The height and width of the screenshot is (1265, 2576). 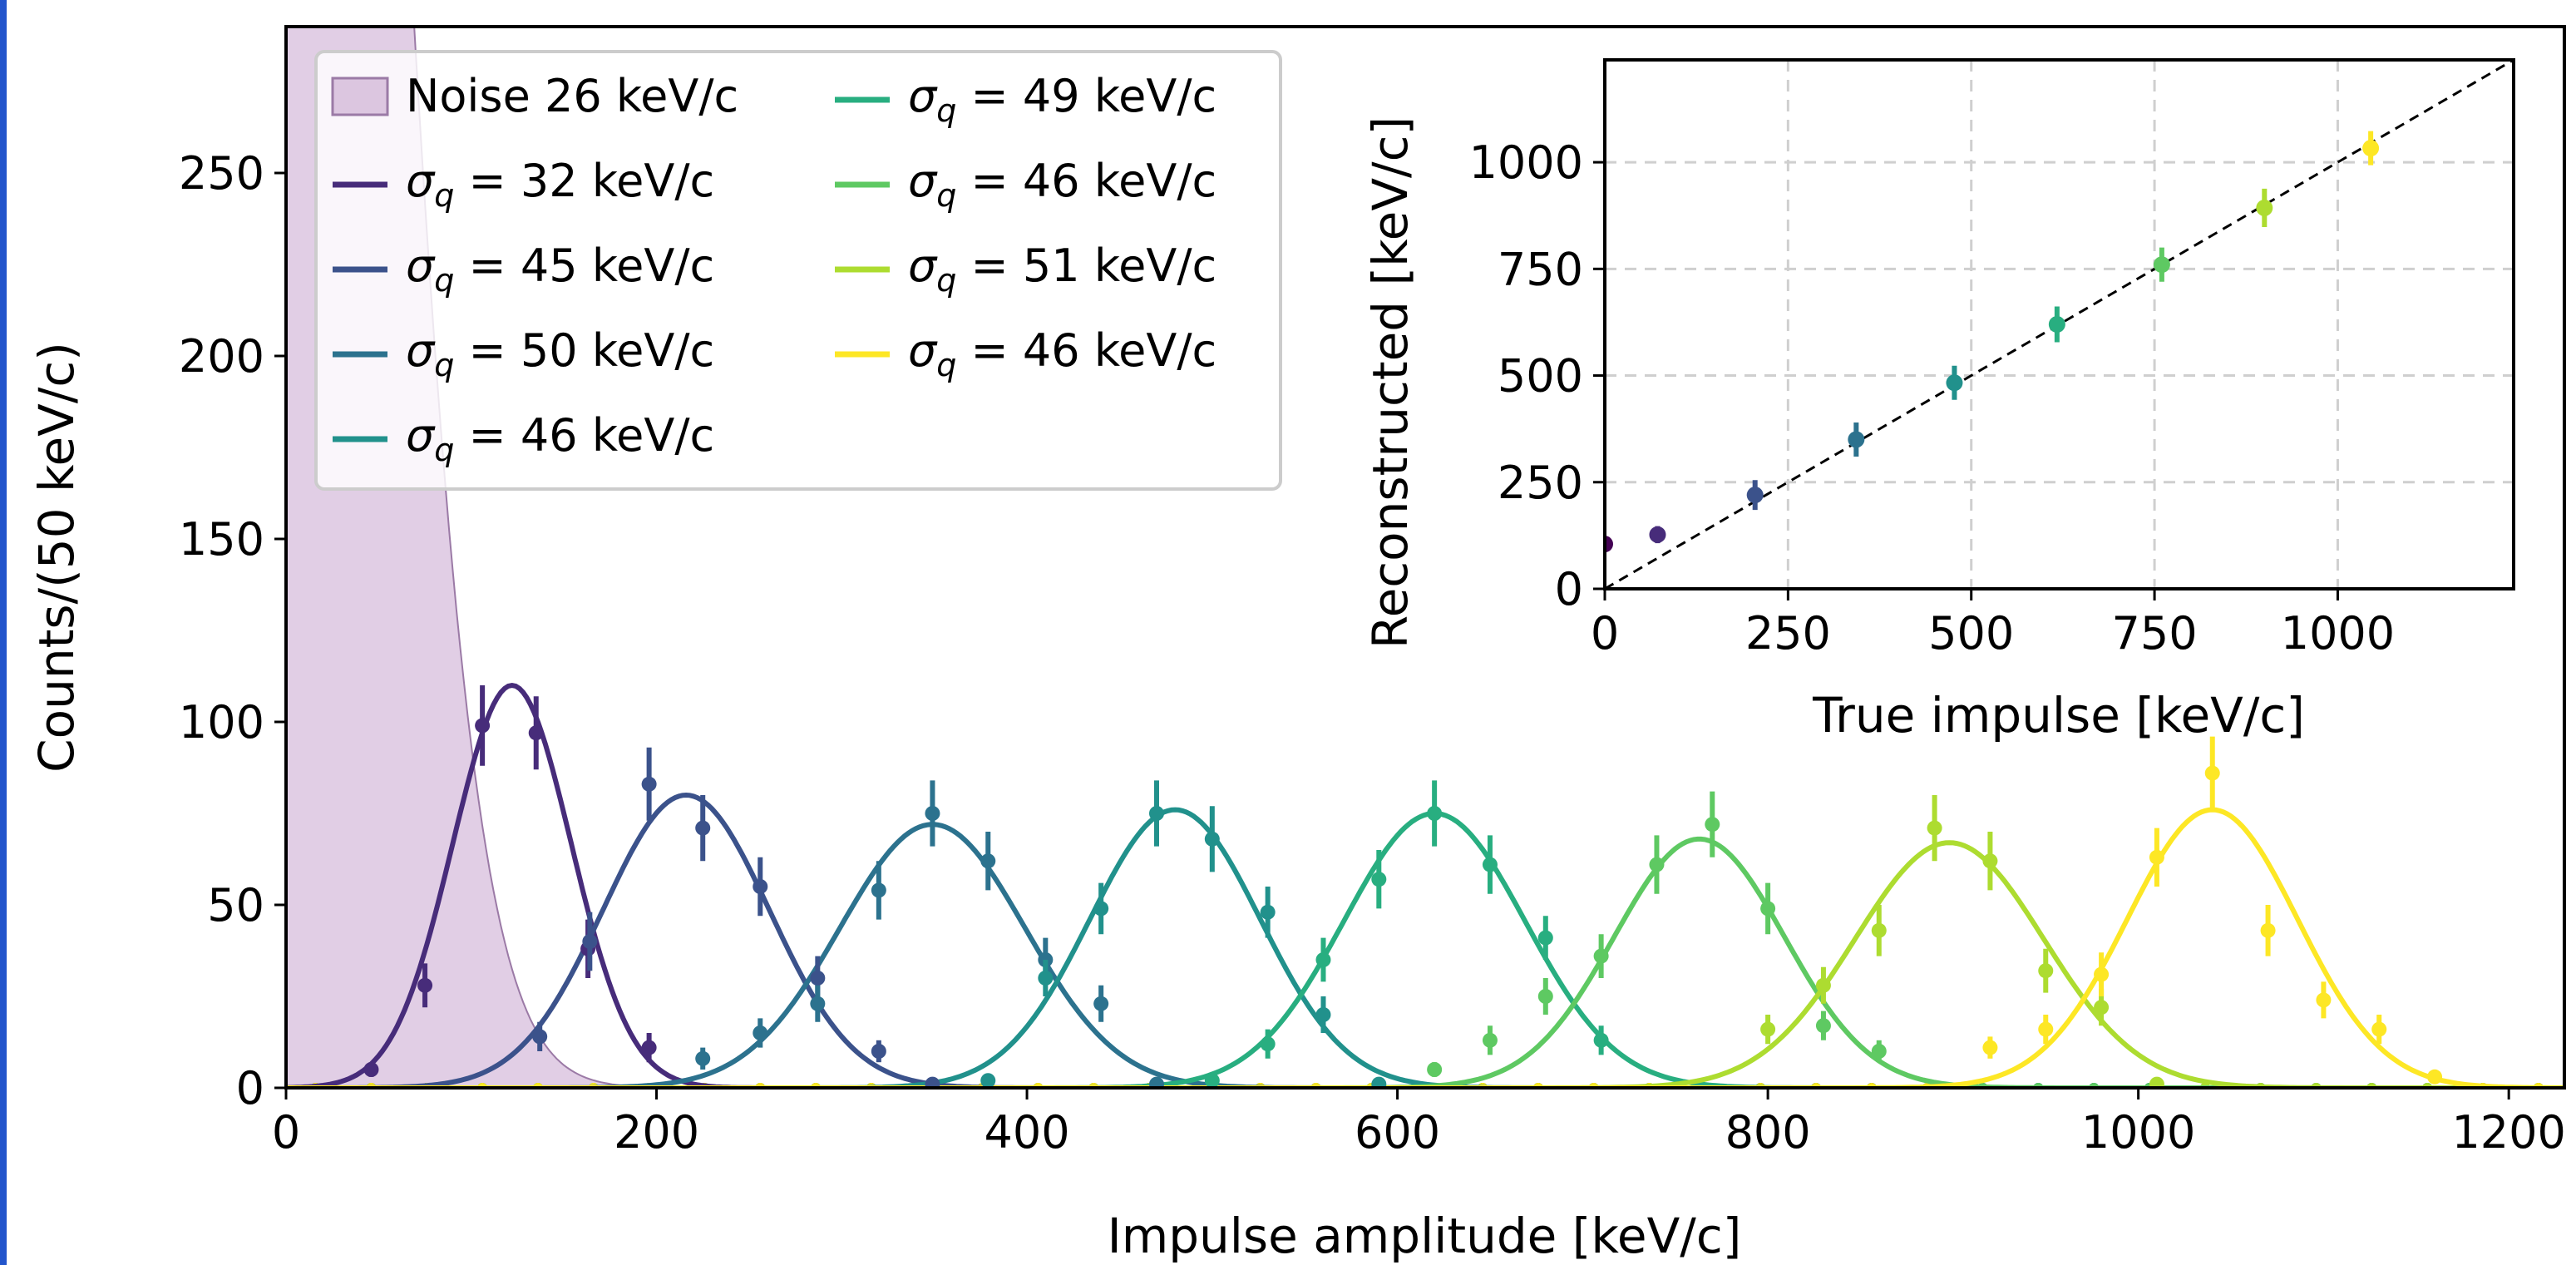 What do you see at coordinates (1062, 99) in the screenshot?
I see `legend-label-4: σq = 49 keV/c` at bounding box center [1062, 99].